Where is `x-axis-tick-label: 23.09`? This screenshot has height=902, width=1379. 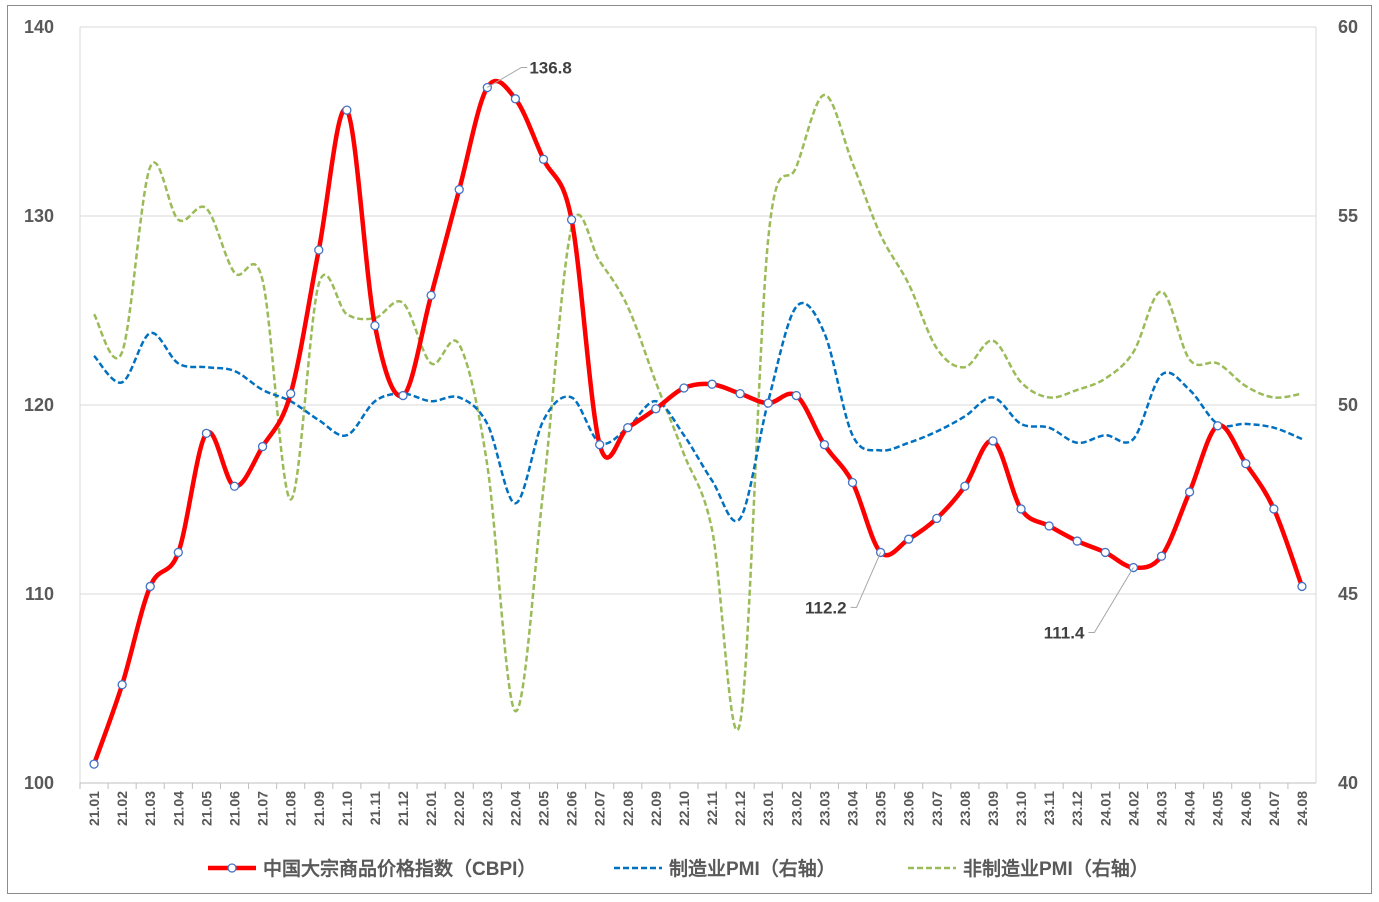
x-axis-tick-label: 23.09 is located at coordinates (993, 808).